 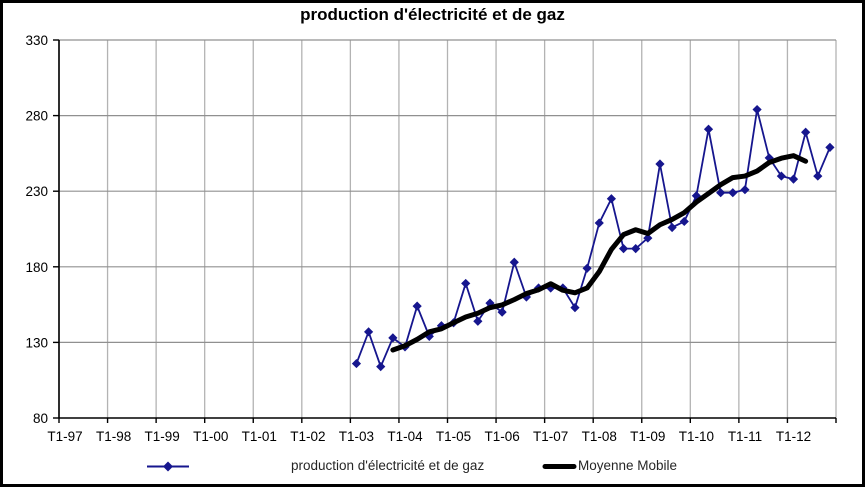 I want to click on x-axis-tick-label: T1-11, so click(x=745, y=436).